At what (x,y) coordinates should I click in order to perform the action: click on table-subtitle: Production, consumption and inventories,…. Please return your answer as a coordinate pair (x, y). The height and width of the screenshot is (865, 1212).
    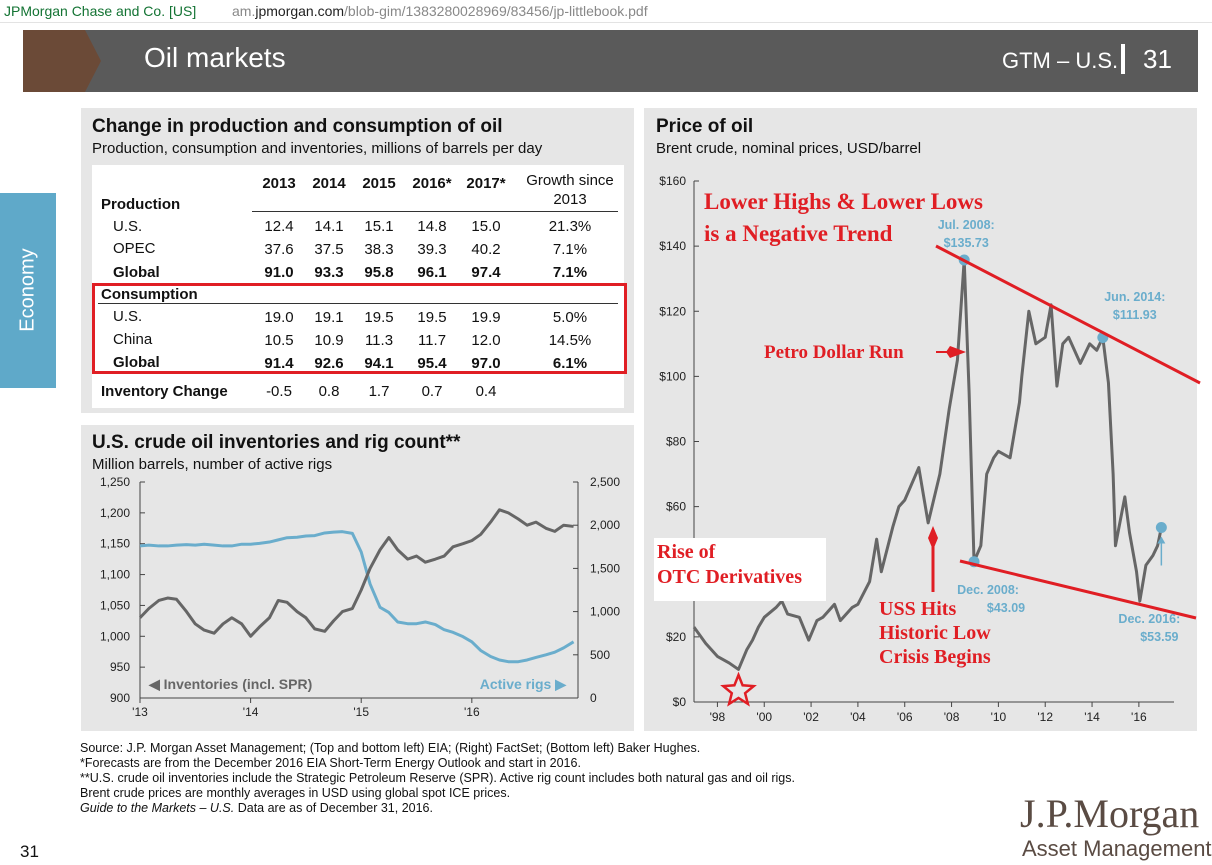
    Looking at the image, I should click on (317, 148).